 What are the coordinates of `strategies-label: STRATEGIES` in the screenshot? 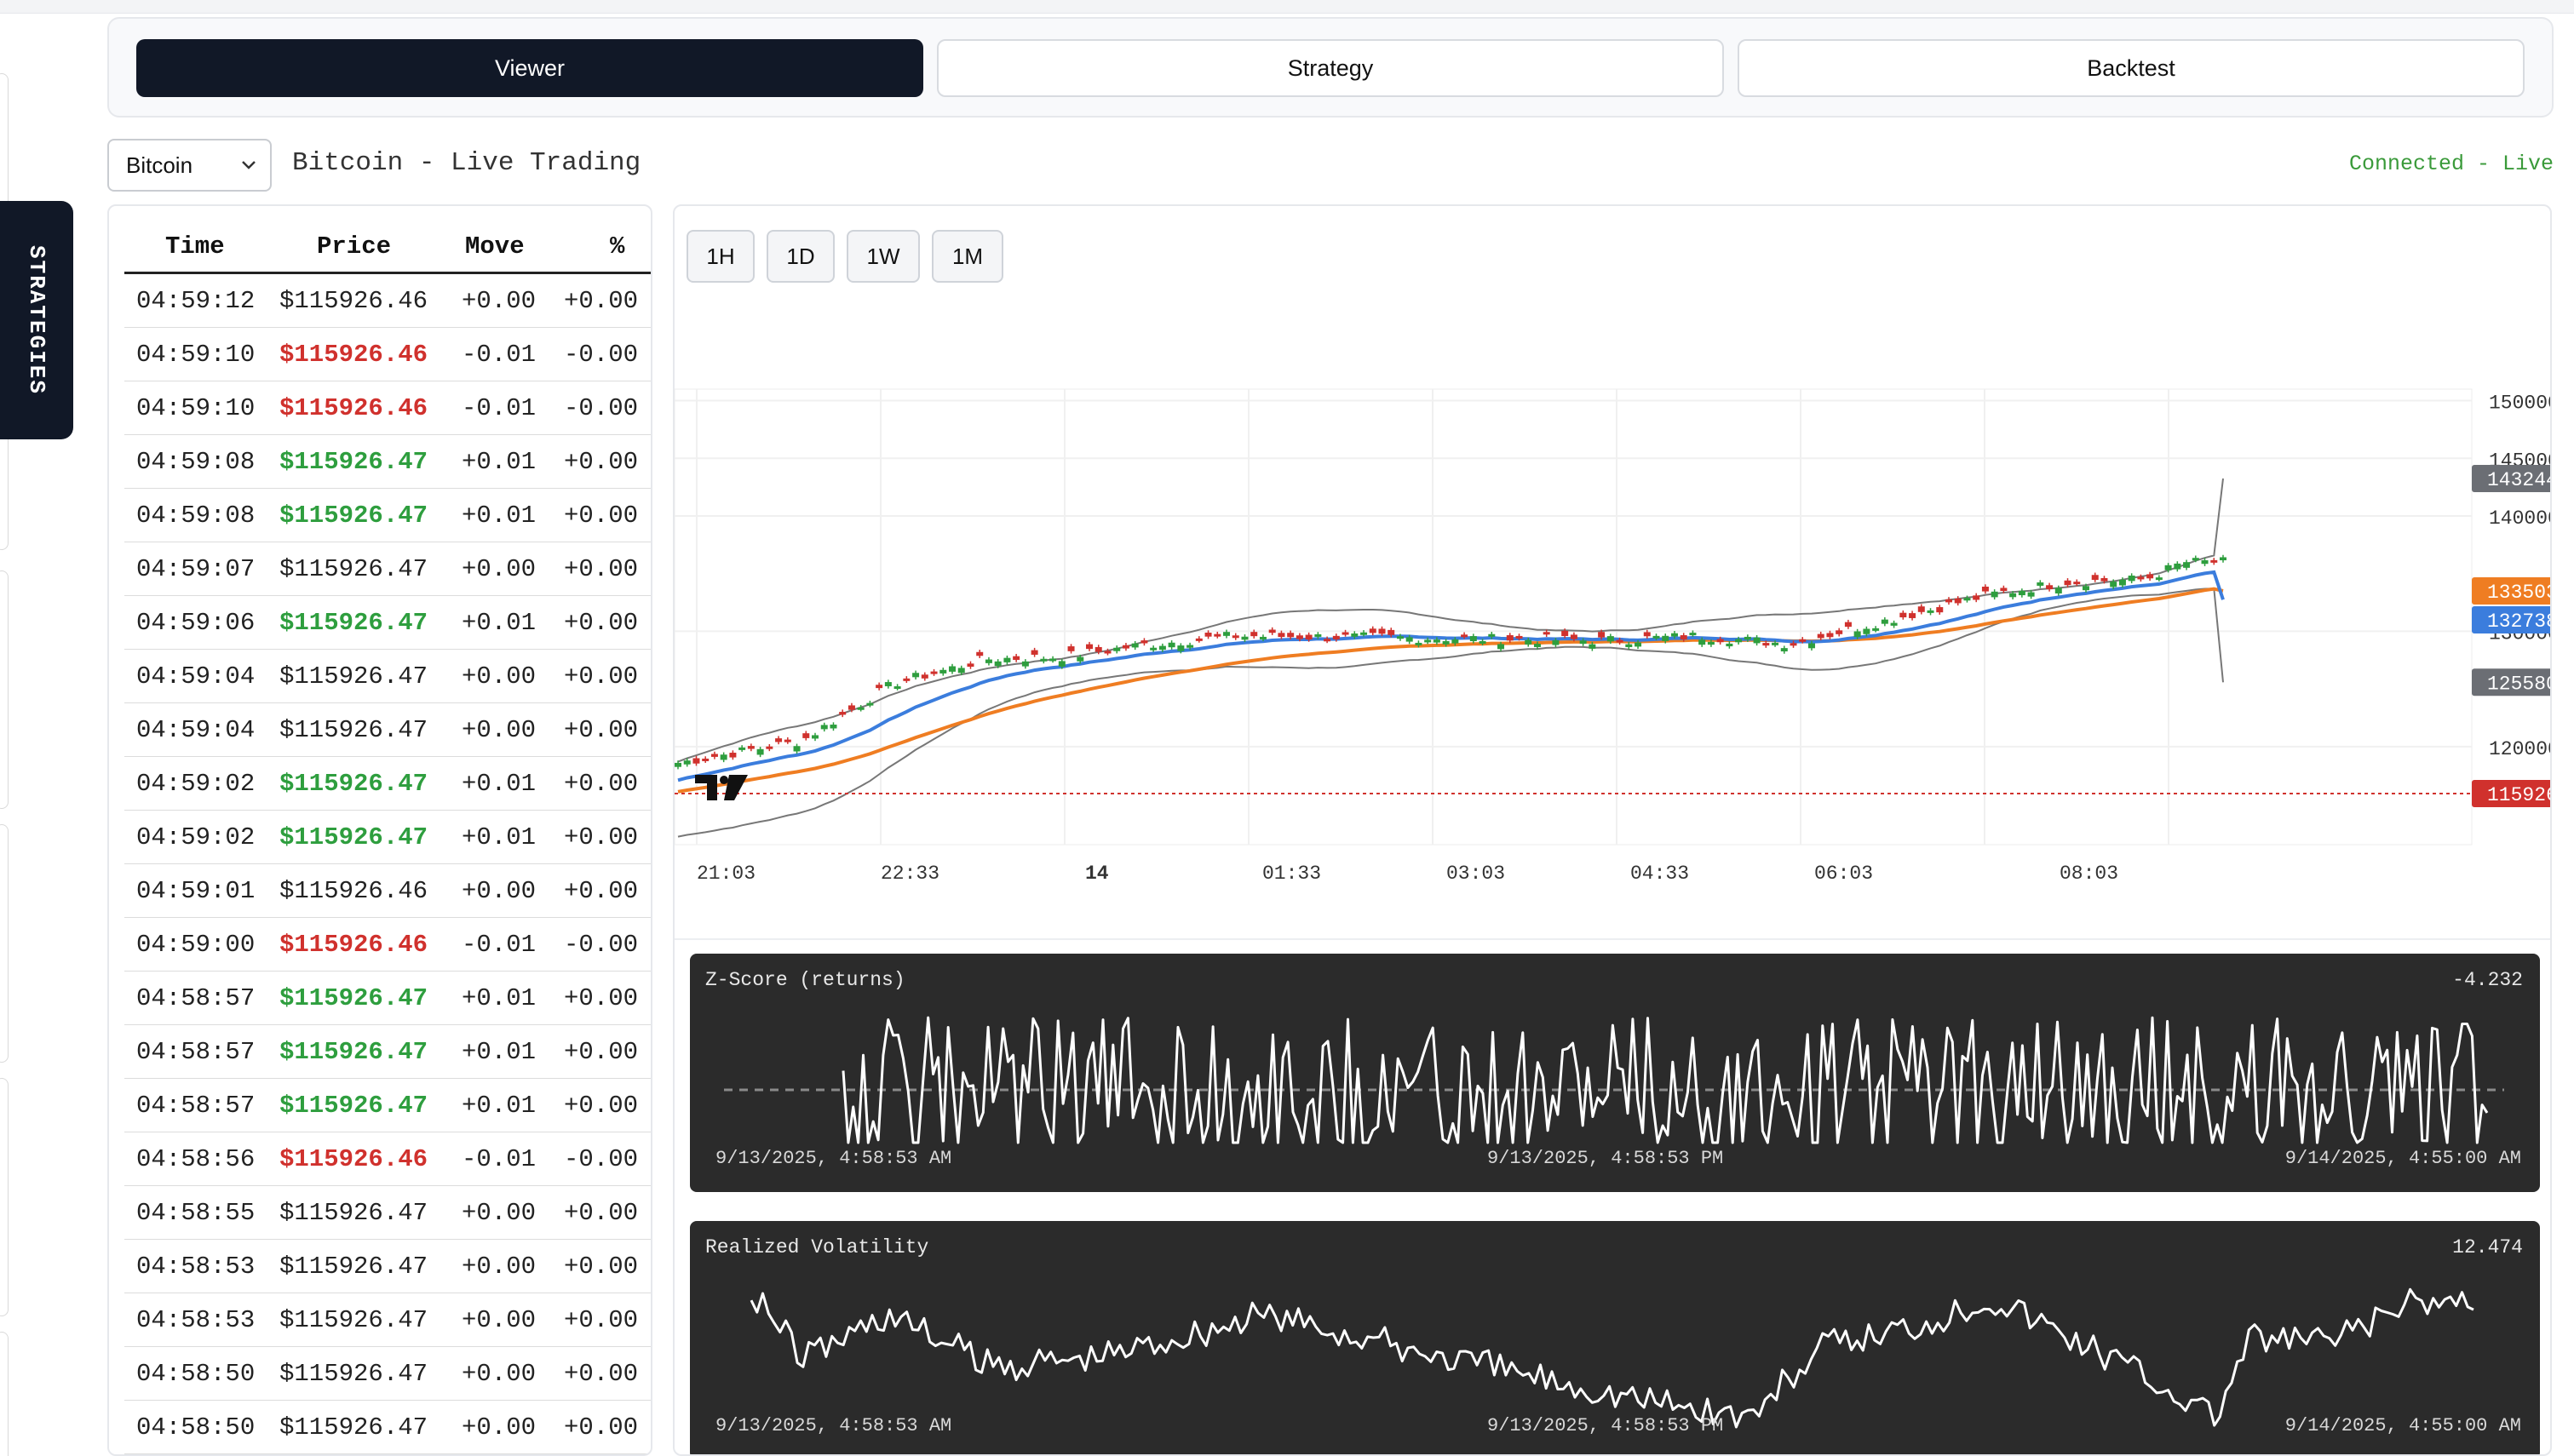 It's located at (37, 320).